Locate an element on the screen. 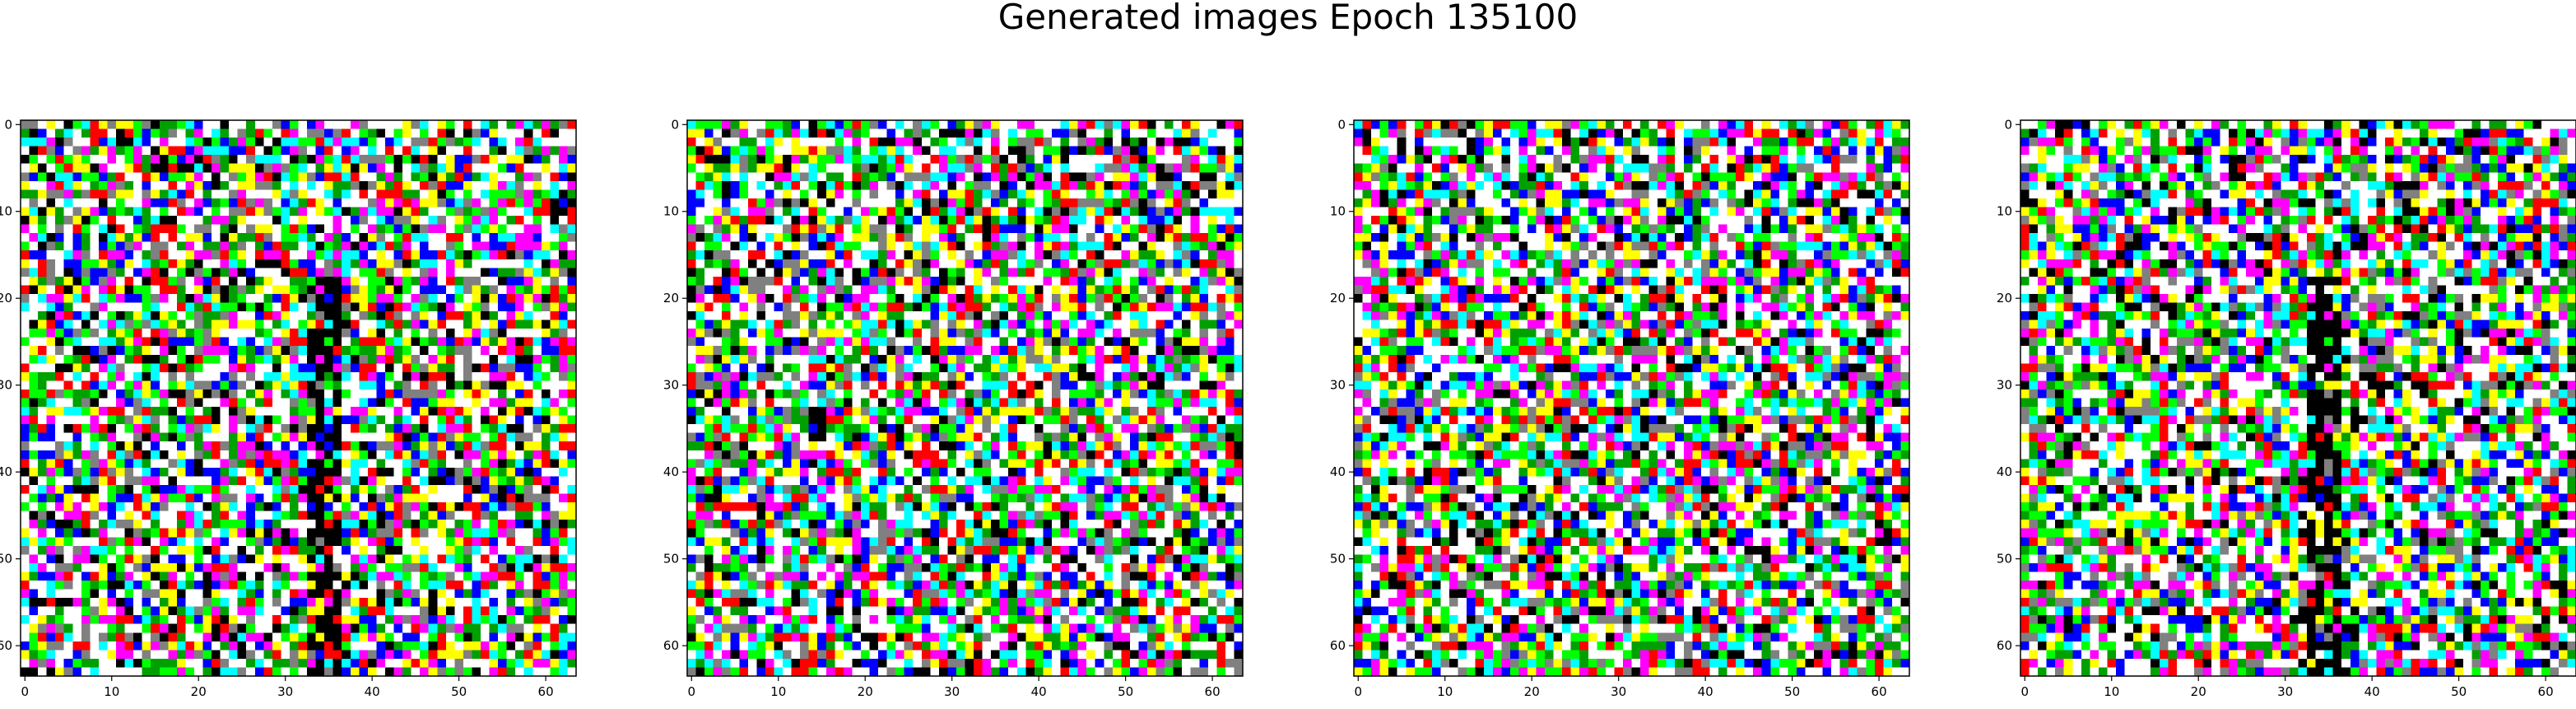 The image size is (2576, 709). figure-title: Generated images Epoch 135100 is located at coordinates (1288, 18).